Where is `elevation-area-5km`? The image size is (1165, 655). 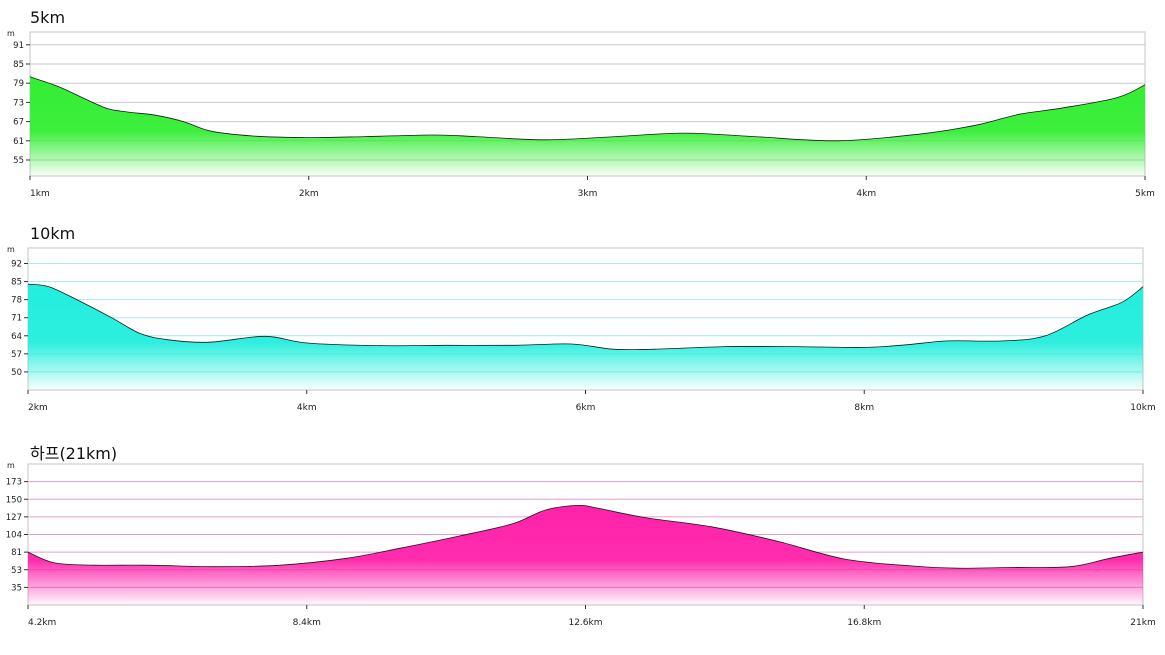
elevation-area-5km is located at coordinates (587, 126).